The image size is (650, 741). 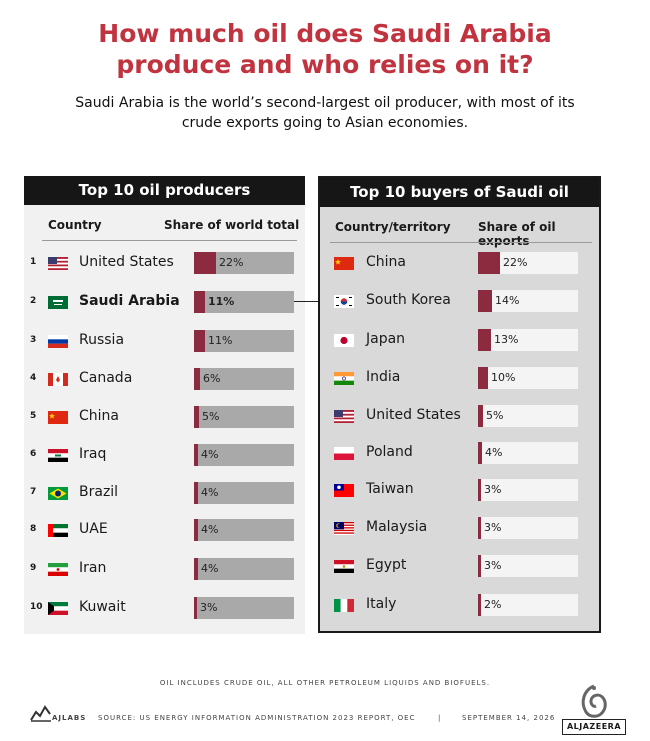 I want to click on saudi-connector-line, so click(x=306, y=301).